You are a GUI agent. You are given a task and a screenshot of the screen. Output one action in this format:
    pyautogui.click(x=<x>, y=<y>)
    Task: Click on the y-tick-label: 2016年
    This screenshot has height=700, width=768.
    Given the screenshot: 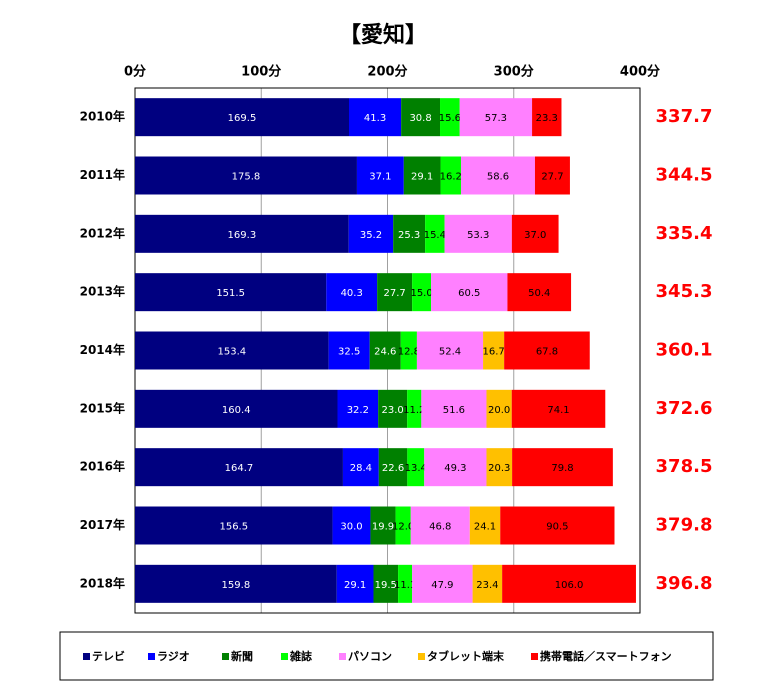 What is the action you would take?
    pyautogui.click(x=102, y=466)
    